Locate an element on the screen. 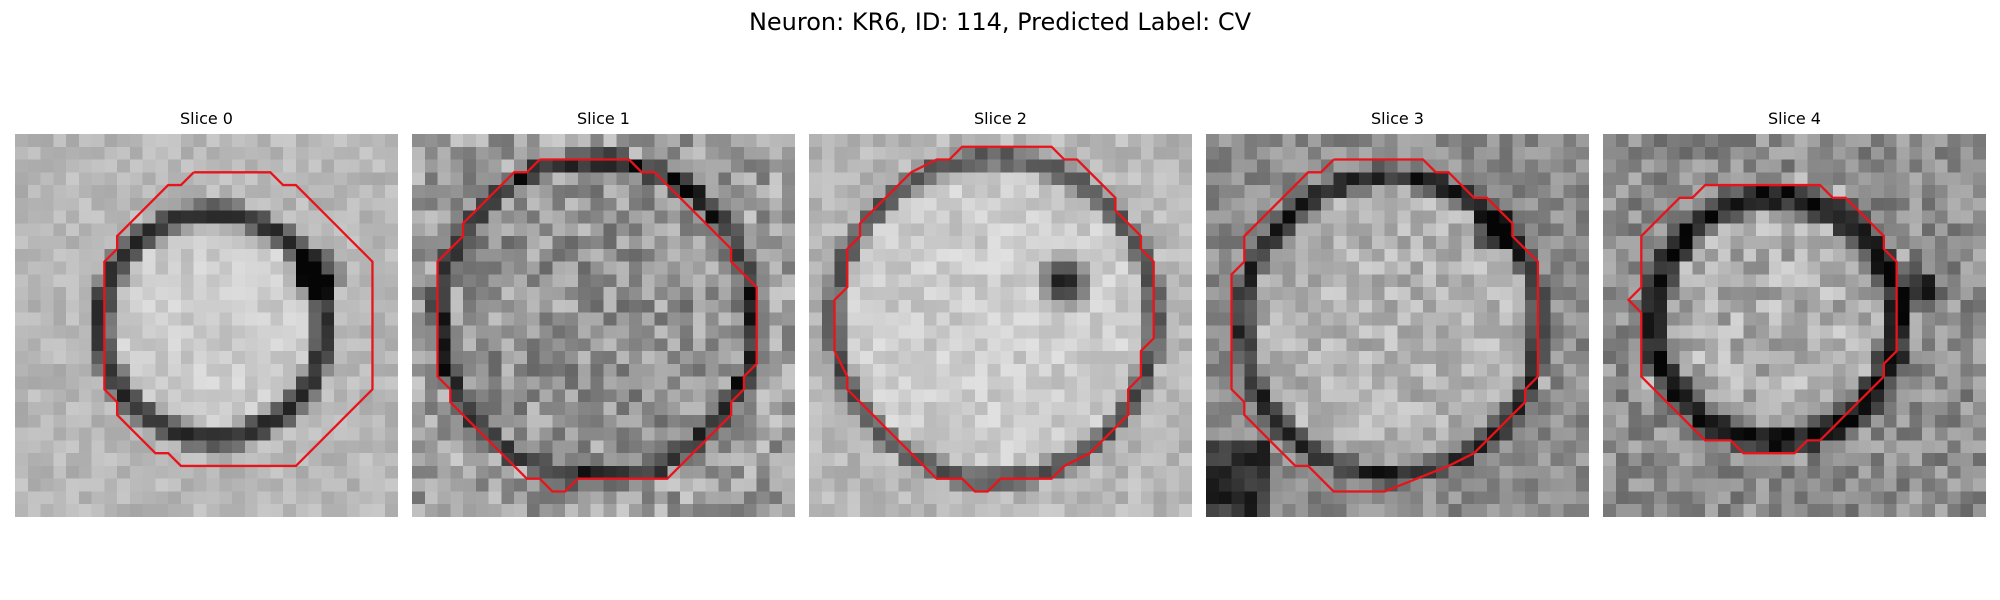 The width and height of the screenshot is (2000, 600). slice-0-micrograph is located at coordinates (206, 325).